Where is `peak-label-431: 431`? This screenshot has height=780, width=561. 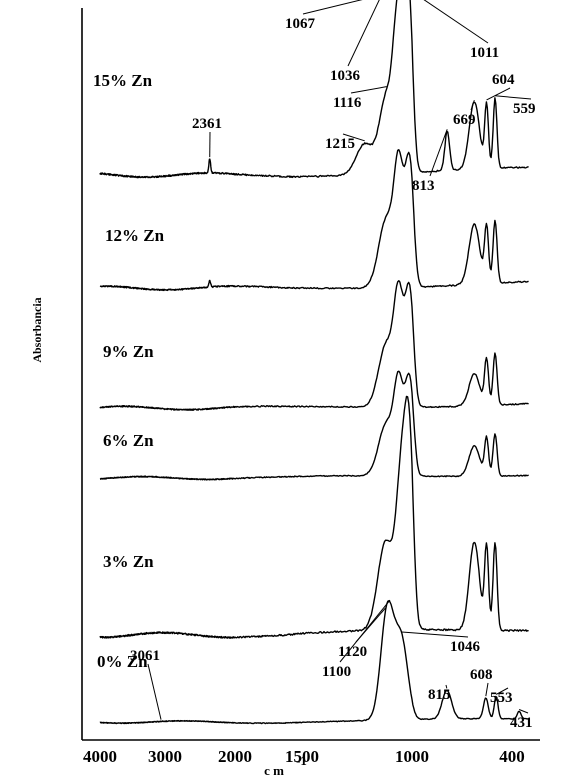 peak-label-431: 431 is located at coordinates (521, 723).